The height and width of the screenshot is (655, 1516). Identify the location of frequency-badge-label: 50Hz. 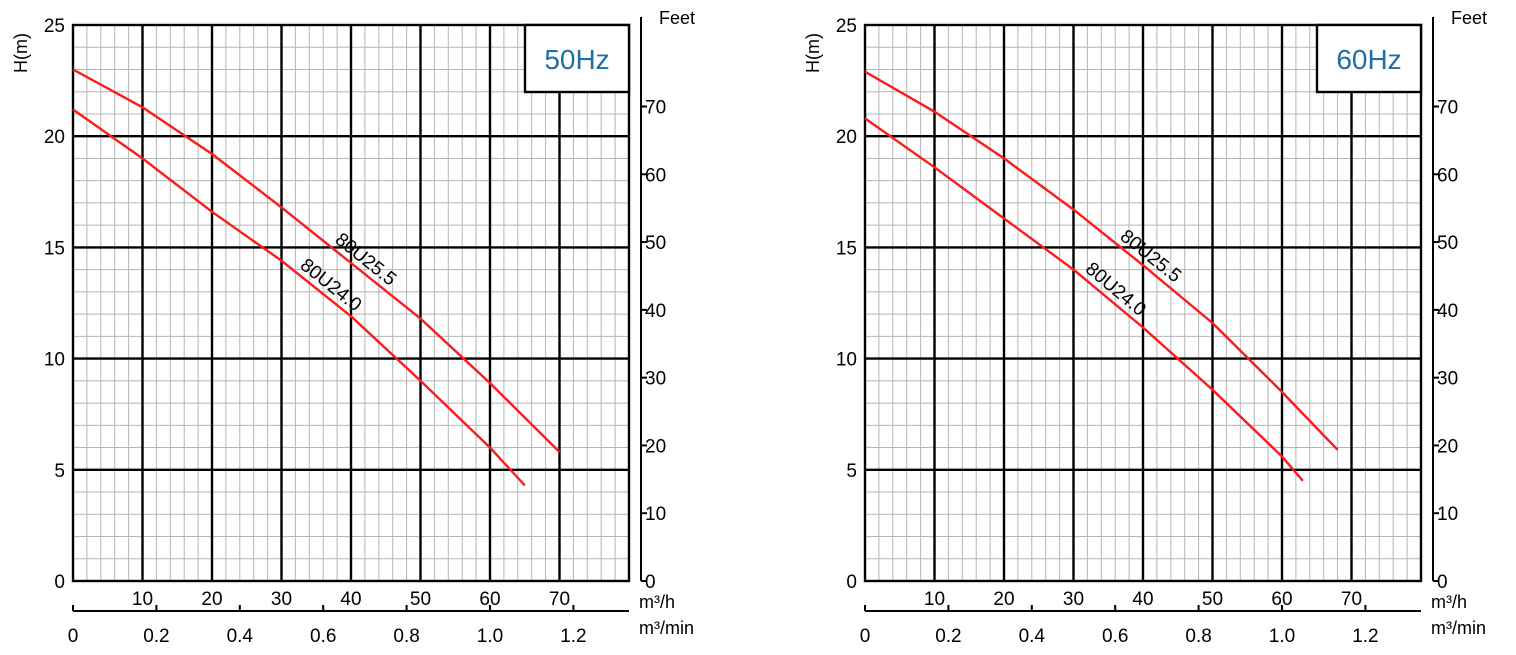
(576, 59).